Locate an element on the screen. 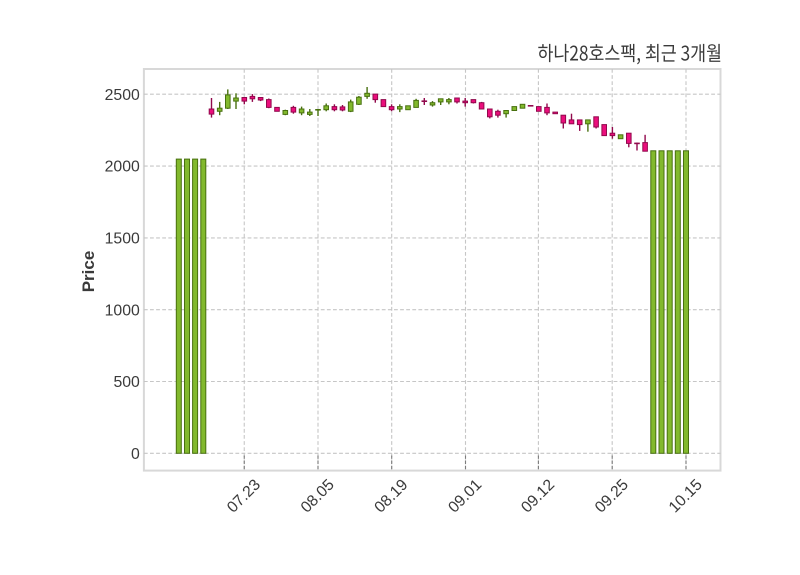 The height and width of the screenshot is (575, 800). svg-text: 500 is located at coordinates (126, 382).